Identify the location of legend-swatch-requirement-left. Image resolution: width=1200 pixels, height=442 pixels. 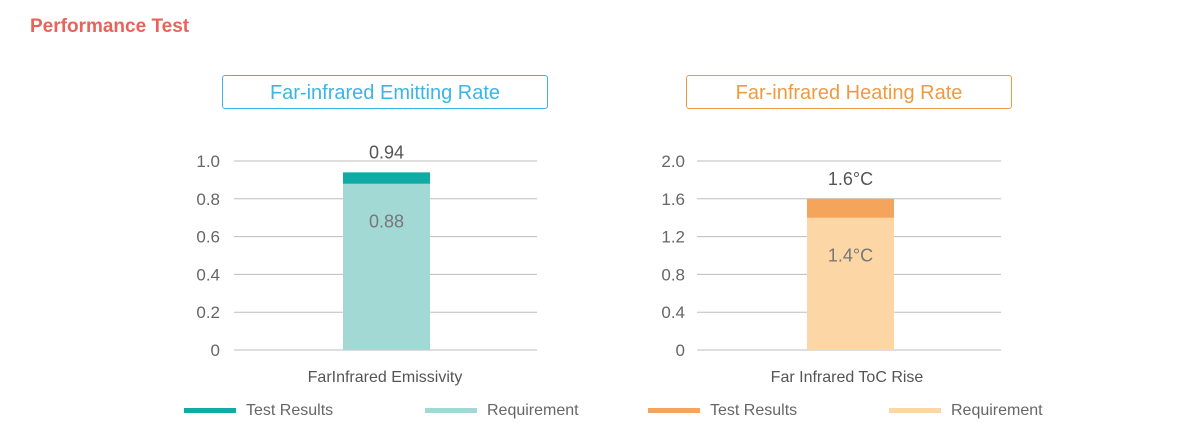
(451, 411).